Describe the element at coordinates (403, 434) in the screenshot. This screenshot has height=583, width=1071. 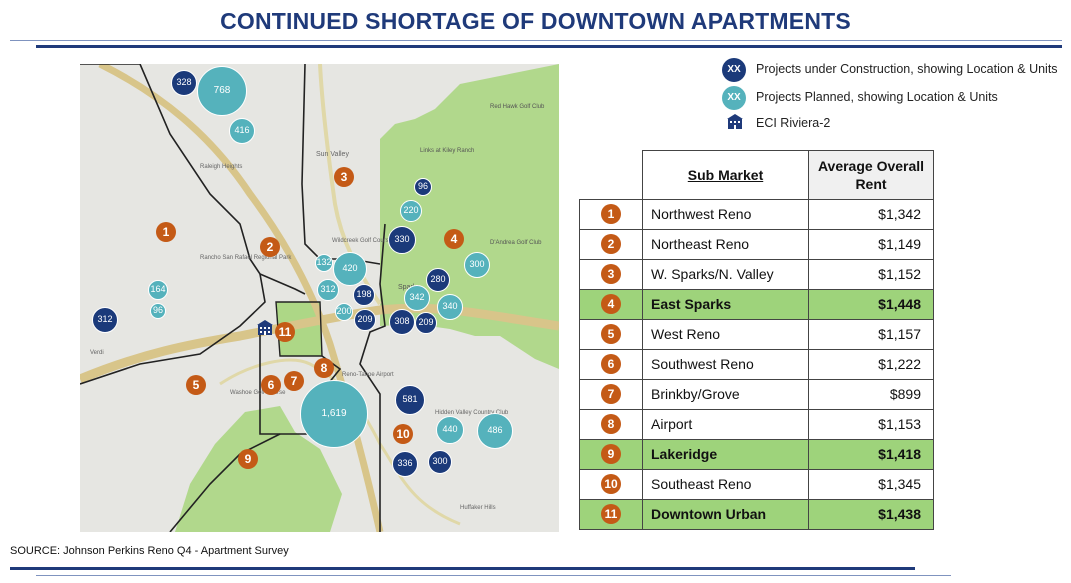
I see `submarket-badge-map: 10` at that location.